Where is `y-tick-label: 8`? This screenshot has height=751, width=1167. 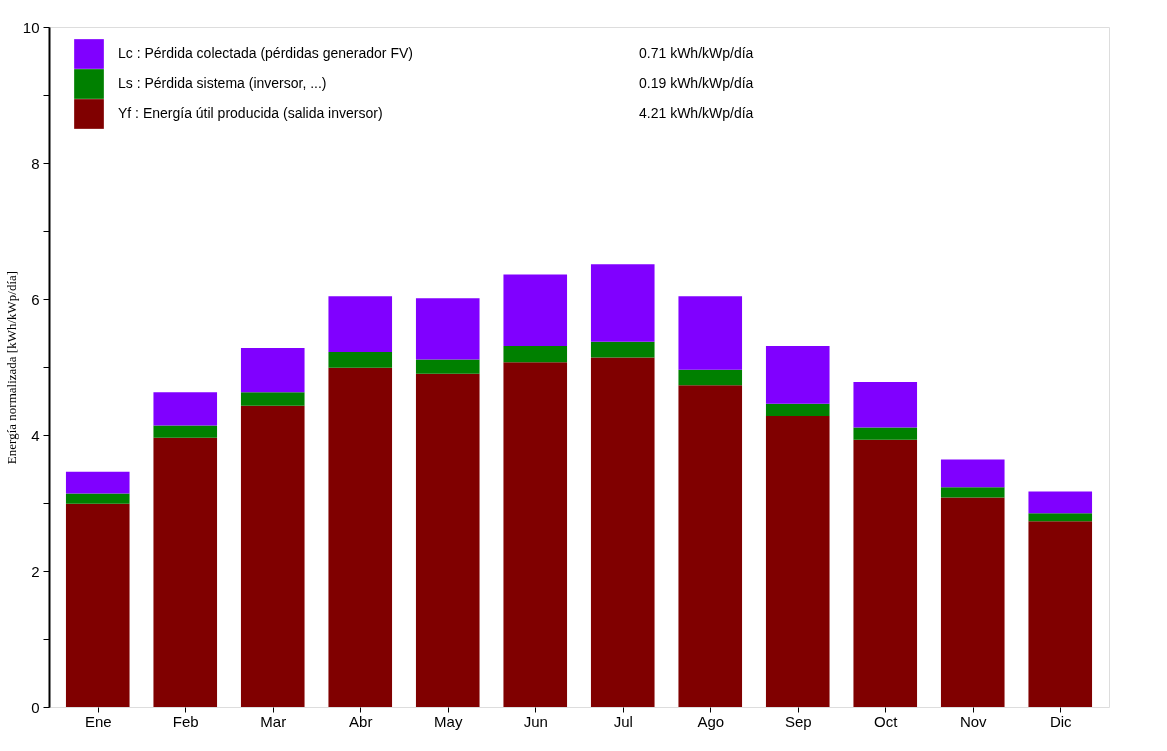
y-tick-label: 8 is located at coordinates (35, 163).